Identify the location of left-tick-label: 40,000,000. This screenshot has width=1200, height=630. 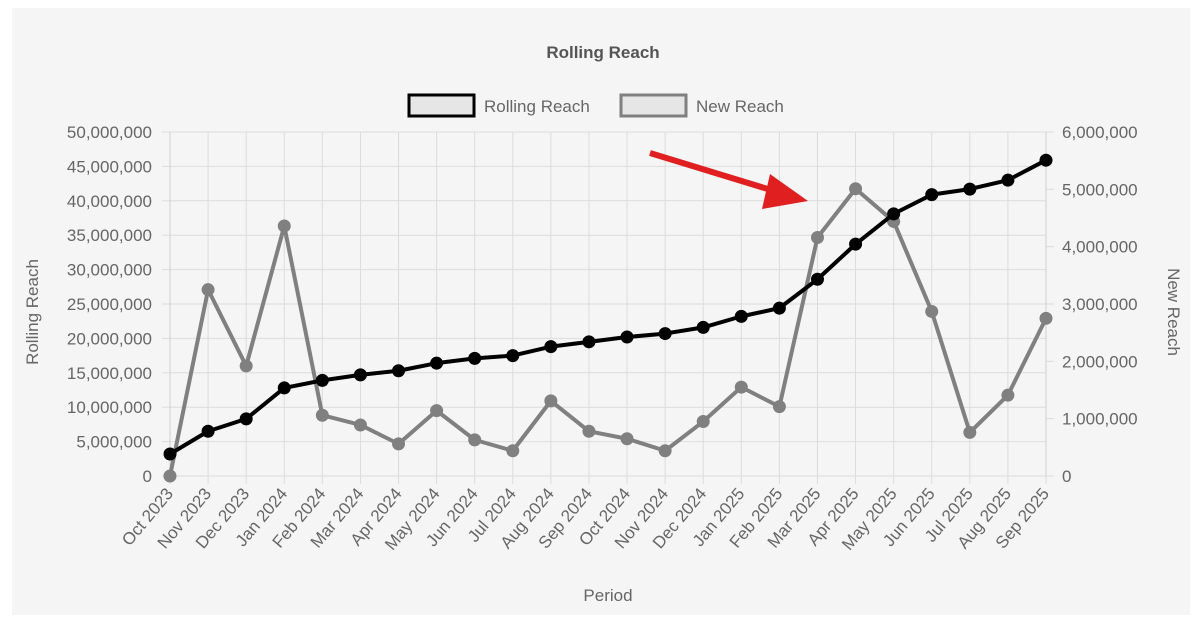
(109, 201).